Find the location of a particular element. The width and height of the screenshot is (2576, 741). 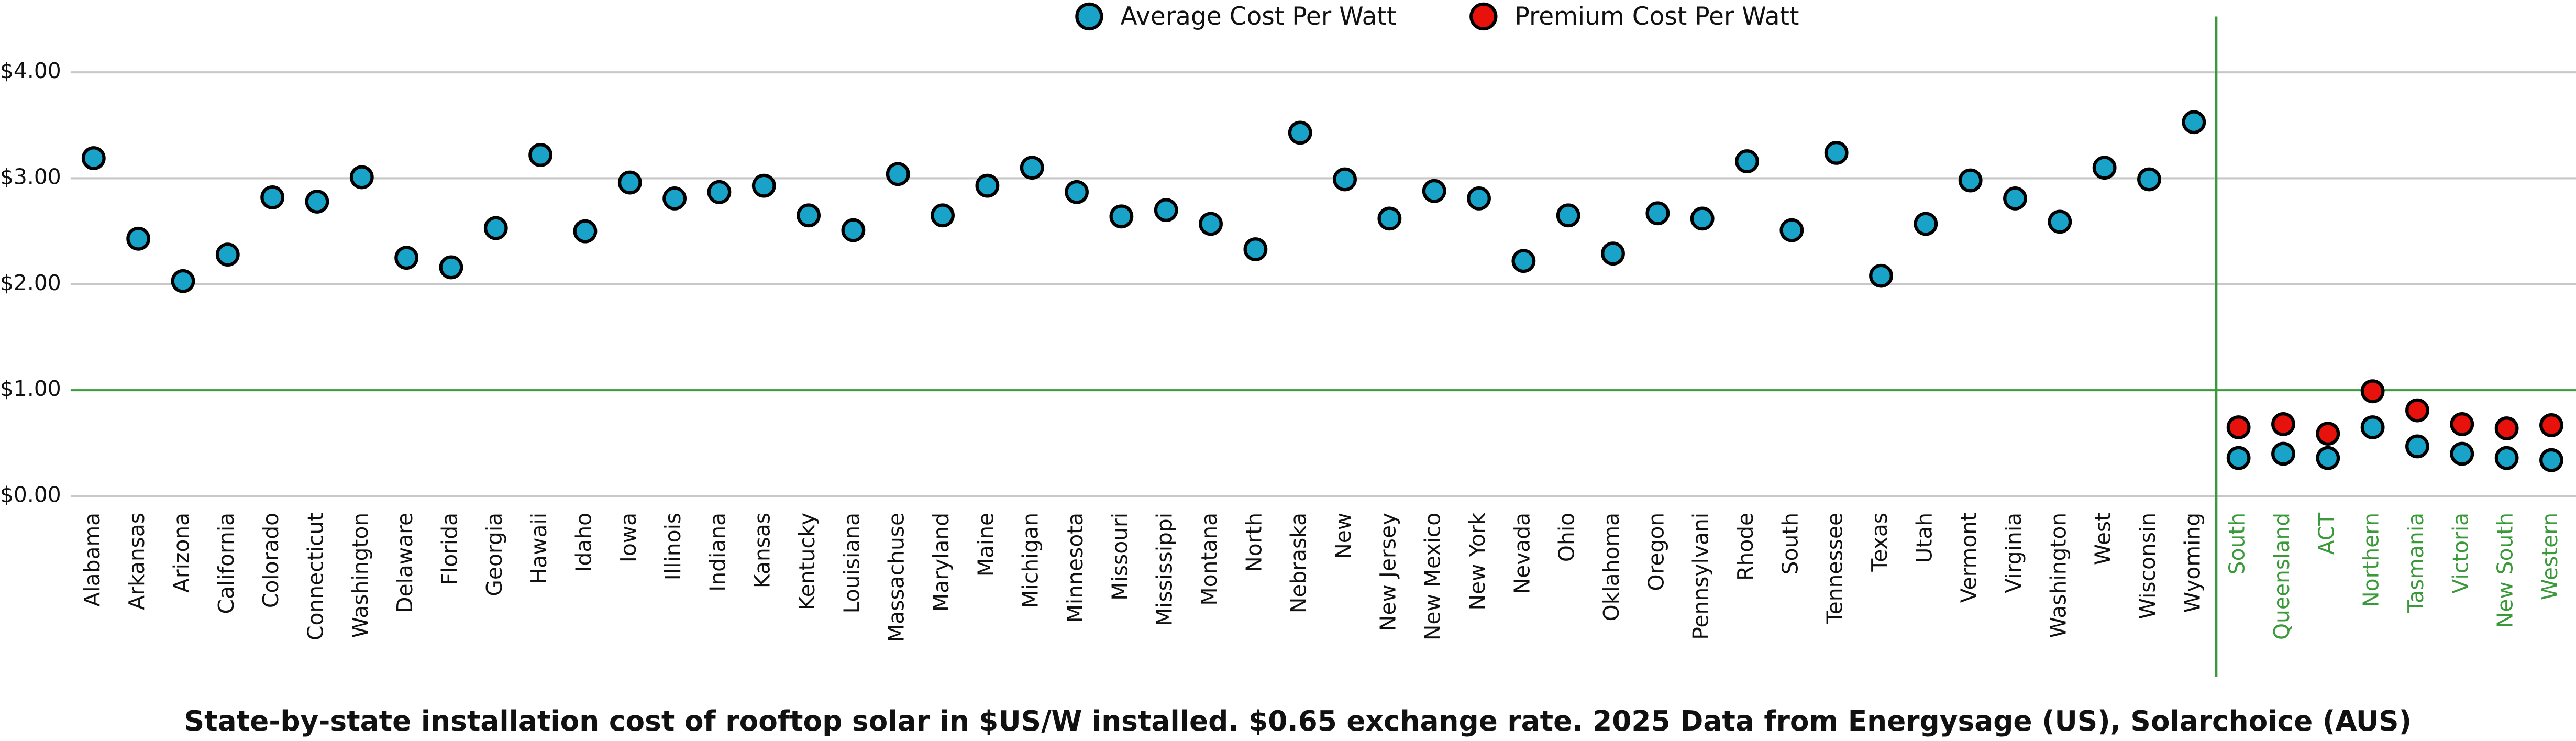

x-tick-label: Rhode is located at coordinates (1745, 547).